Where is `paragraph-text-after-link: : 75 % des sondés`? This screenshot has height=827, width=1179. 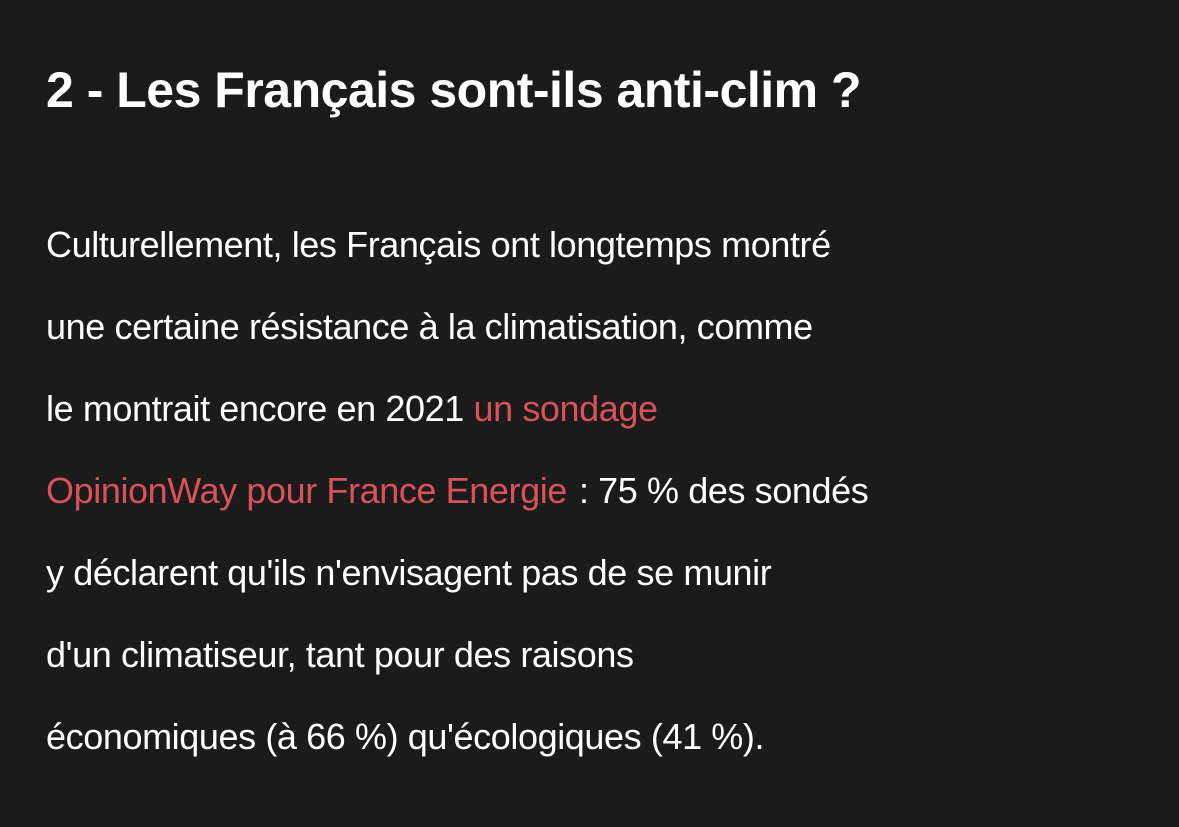 paragraph-text-after-link: : 75 % des sondés is located at coordinates (723, 490).